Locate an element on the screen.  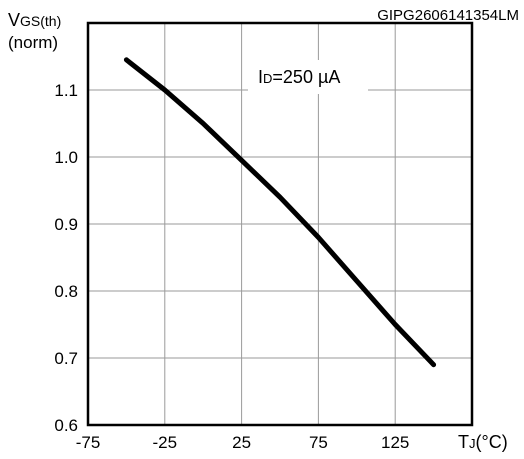
x-tick-labels: -75 -25 25 75 125 is located at coordinates (243, 442).